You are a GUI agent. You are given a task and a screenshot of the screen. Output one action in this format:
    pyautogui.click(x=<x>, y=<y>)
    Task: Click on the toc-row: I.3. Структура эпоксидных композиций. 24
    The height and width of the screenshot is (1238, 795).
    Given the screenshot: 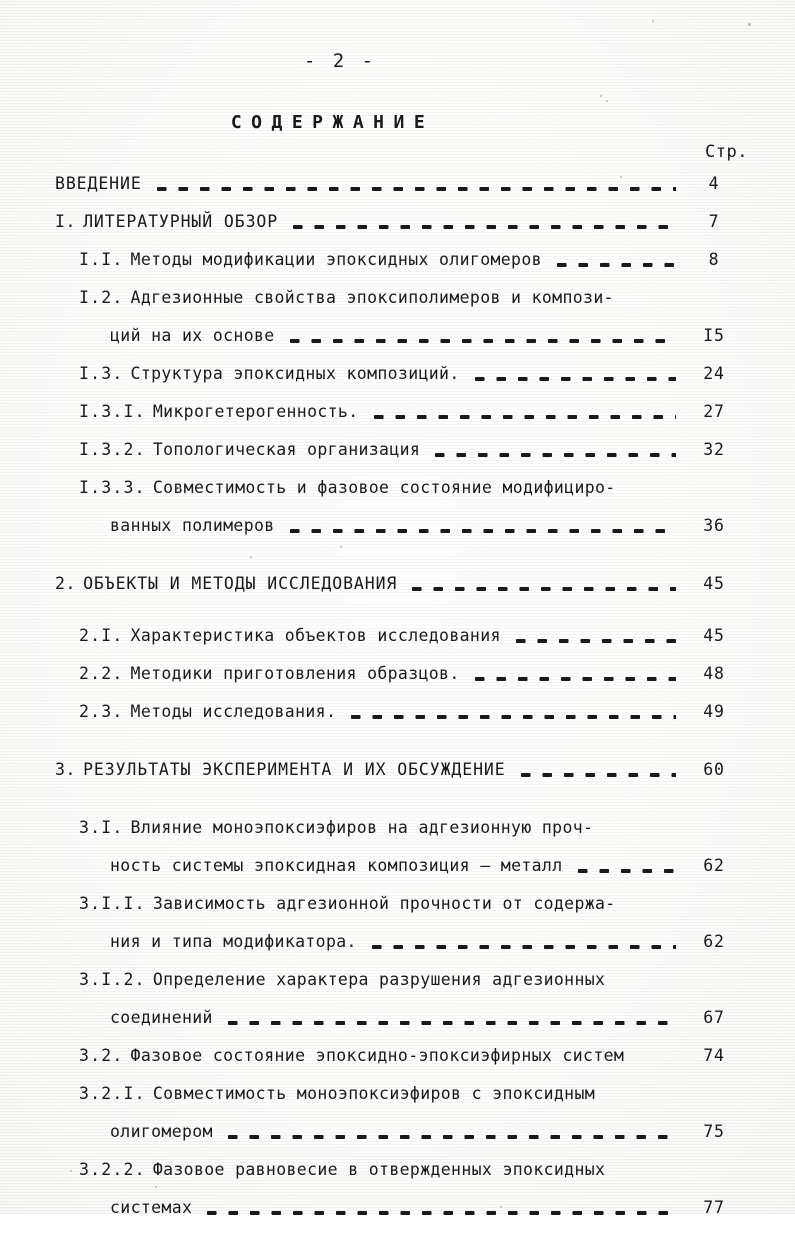 What is the action you would take?
    pyautogui.click(x=397, y=384)
    